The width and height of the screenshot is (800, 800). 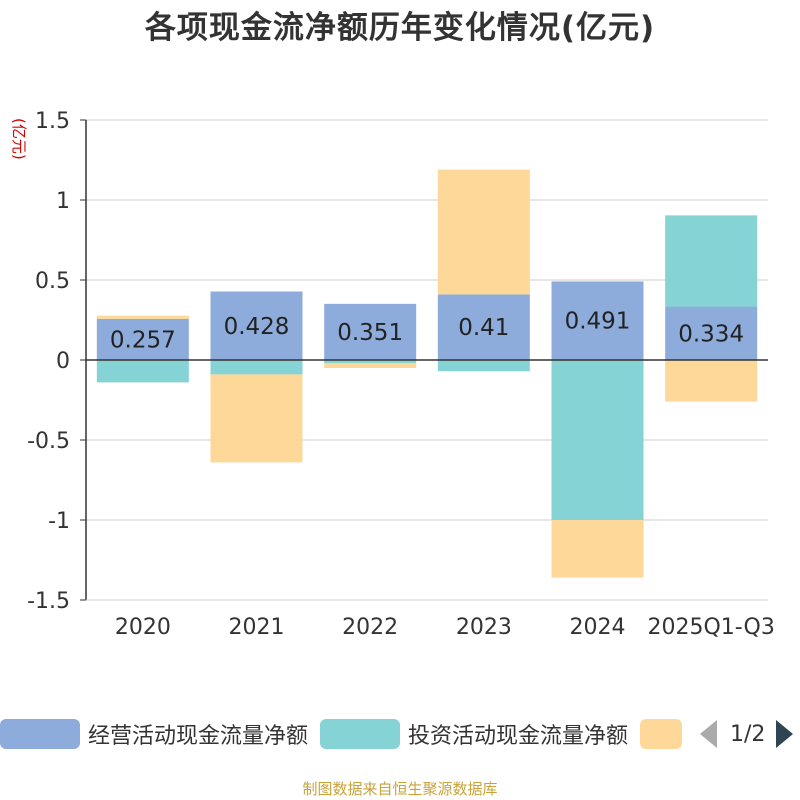 I want to click on legend-item-financing, so click(x=661, y=734).